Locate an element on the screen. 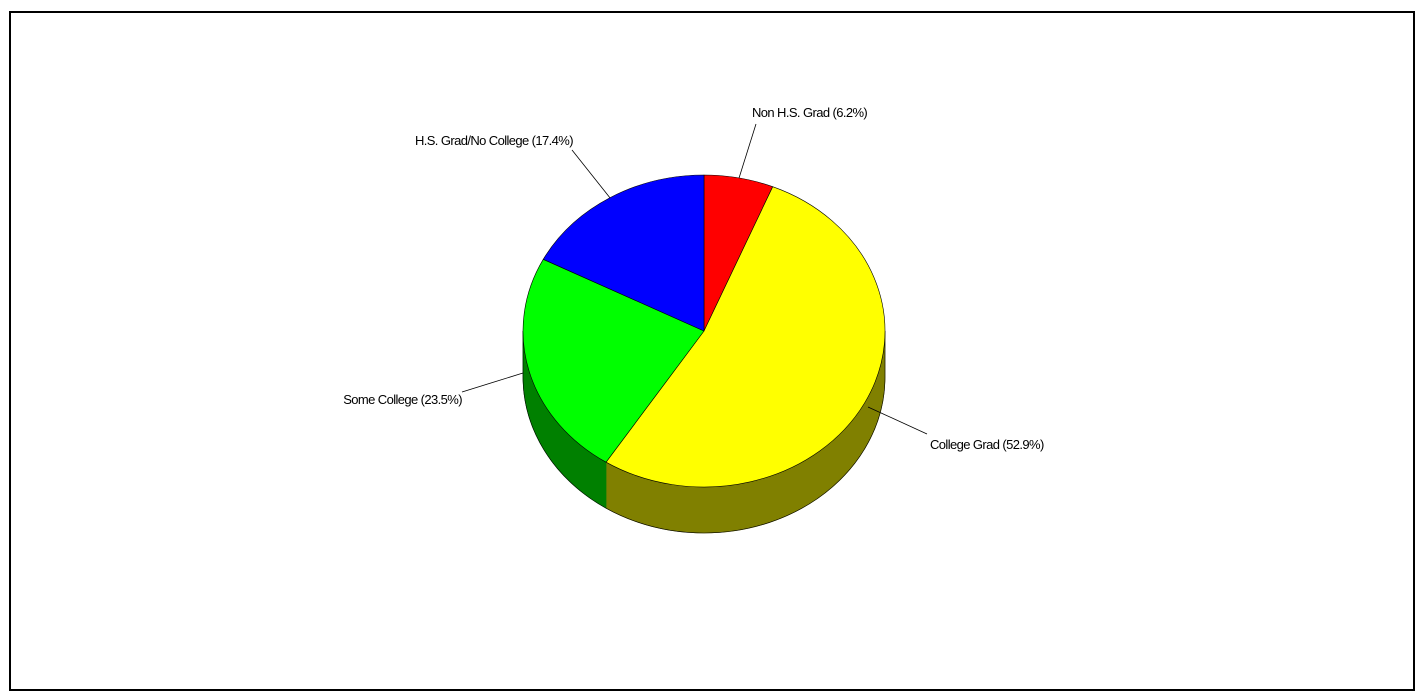  pie-slice-some-college is located at coordinates (613, 361).